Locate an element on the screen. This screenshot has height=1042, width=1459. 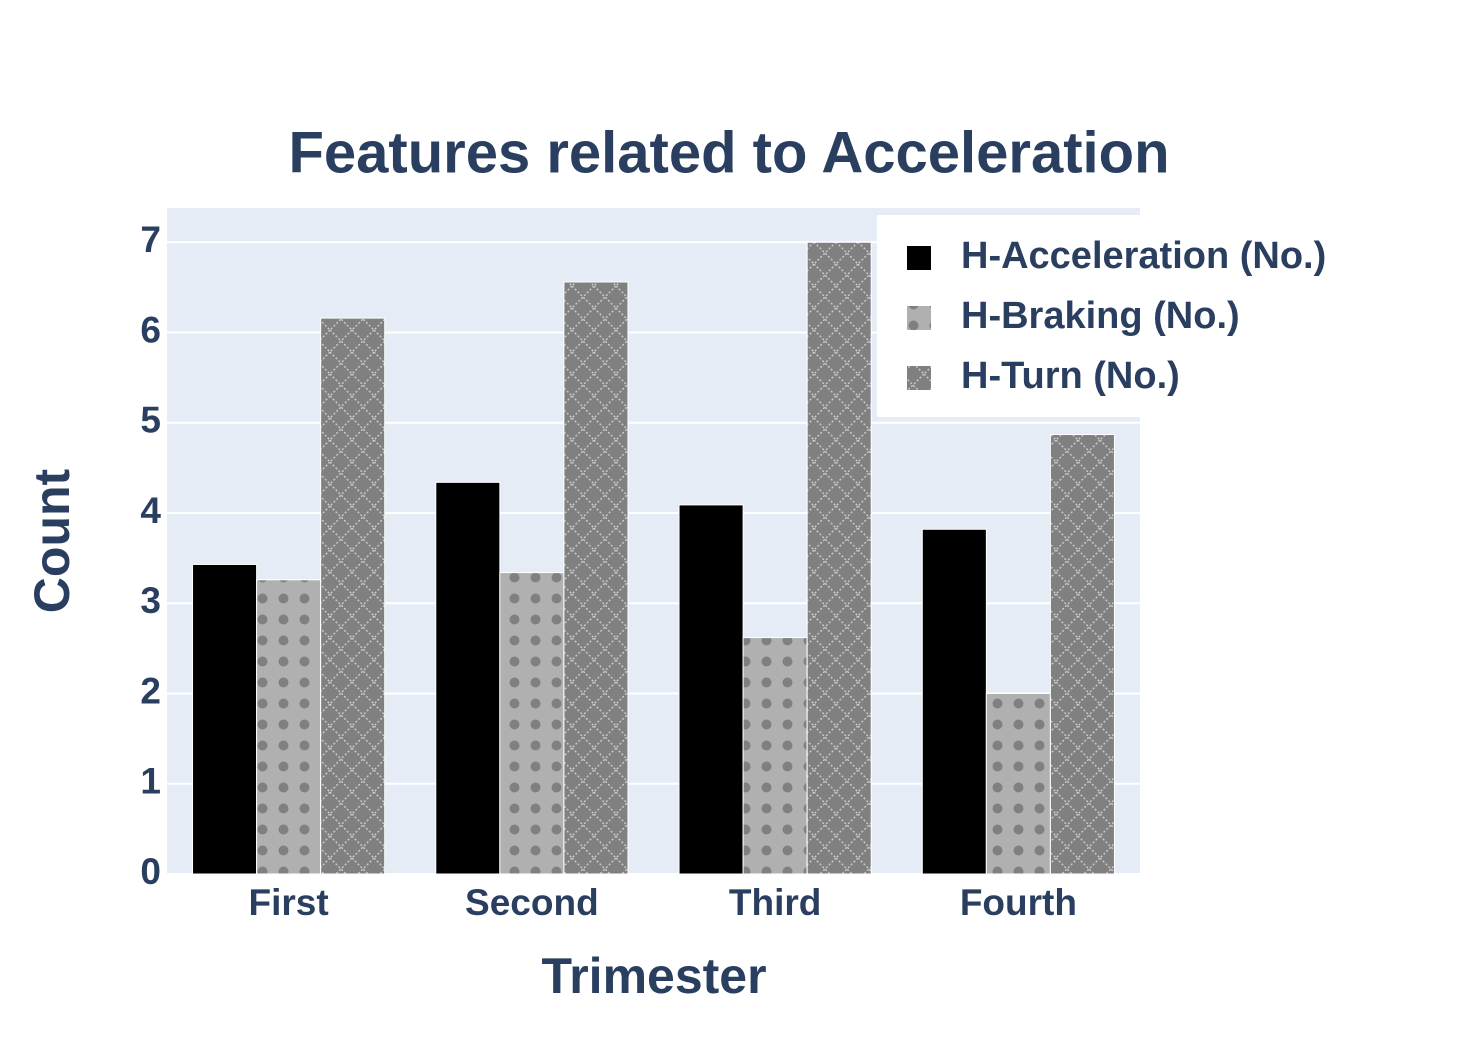
legend-box is located at coordinates (1168, 316).